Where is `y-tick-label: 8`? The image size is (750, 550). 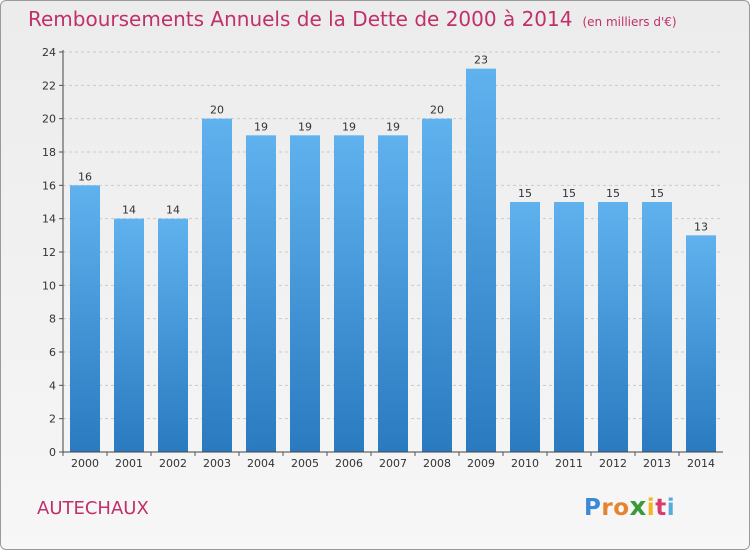 y-tick-label: 8 is located at coordinates (52, 319).